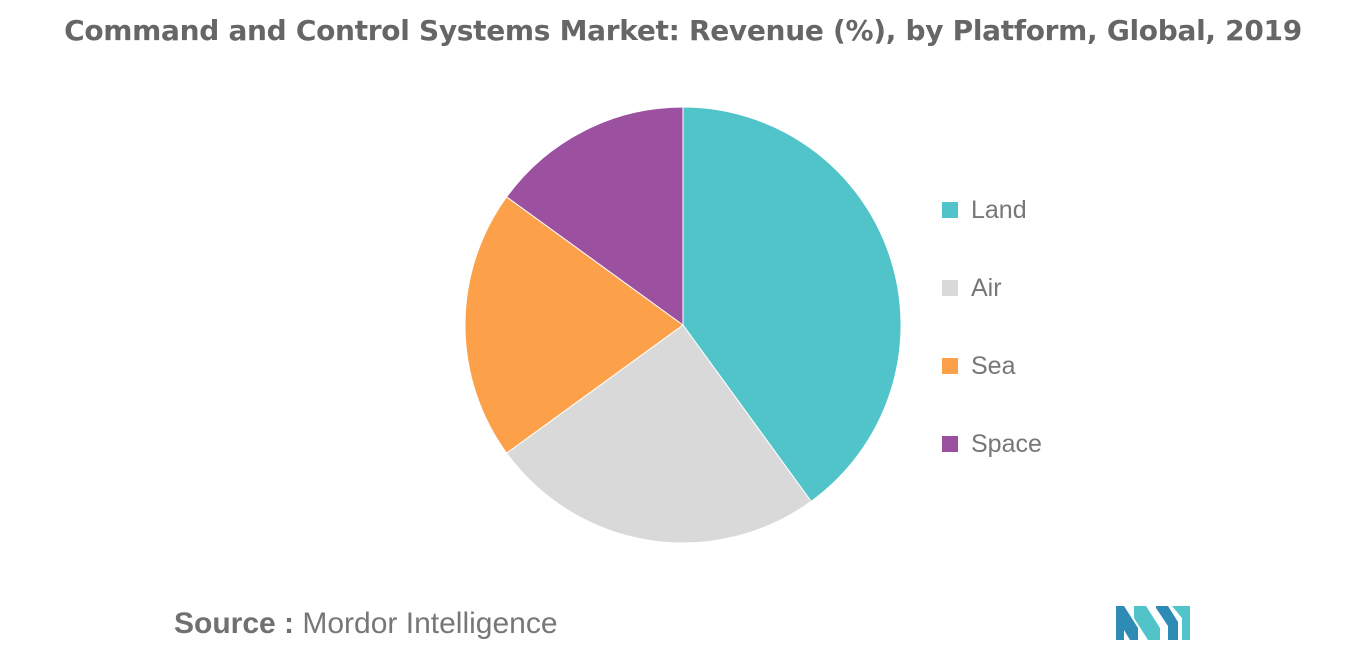 The height and width of the screenshot is (655, 1366). I want to click on legend-label-land: Land, so click(999, 210).